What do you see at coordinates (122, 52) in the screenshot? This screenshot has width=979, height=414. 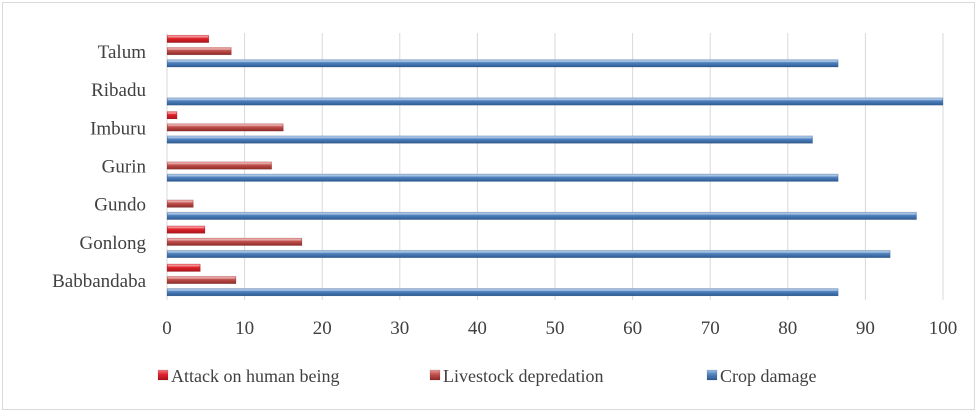 I see `category-label: Talum` at bounding box center [122, 52].